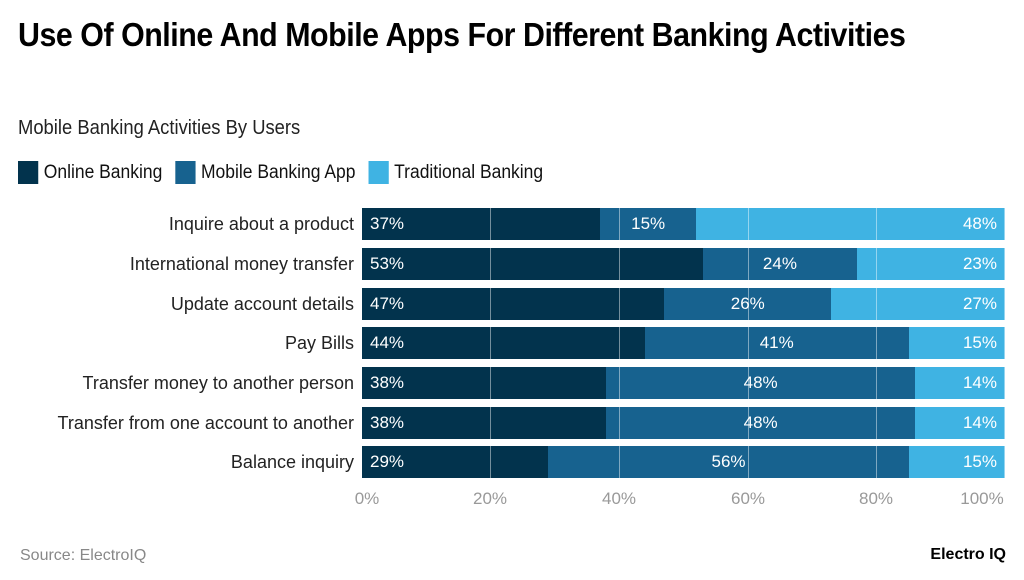 The width and height of the screenshot is (1024, 580). Describe the element at coordinates (261, 224) in the screenshot. I see `category-label: Inquire about a product` at that location.